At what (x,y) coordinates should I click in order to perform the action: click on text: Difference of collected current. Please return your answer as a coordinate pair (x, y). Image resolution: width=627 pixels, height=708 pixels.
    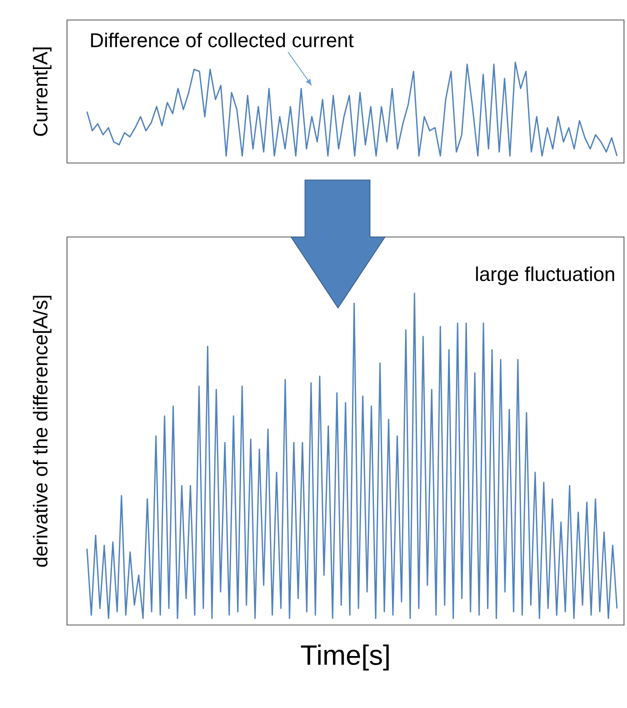
    Looking at the image, I should click on (222, 40).